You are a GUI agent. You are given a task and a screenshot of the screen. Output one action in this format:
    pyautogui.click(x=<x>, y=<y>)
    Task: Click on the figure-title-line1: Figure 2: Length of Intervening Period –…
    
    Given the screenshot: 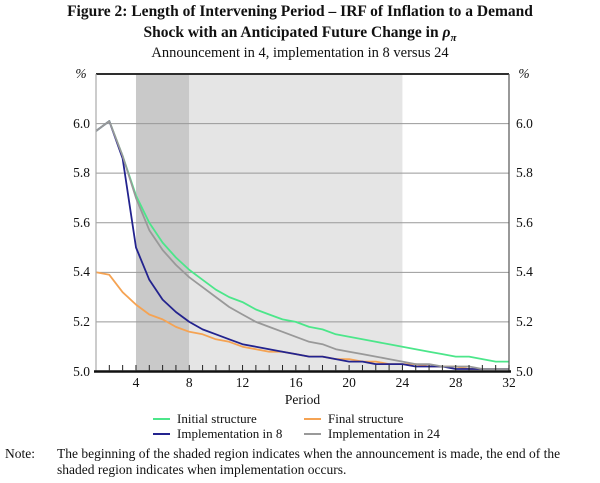 What is the action you would take?
    pyautogui.click(x=300, y=11)
    